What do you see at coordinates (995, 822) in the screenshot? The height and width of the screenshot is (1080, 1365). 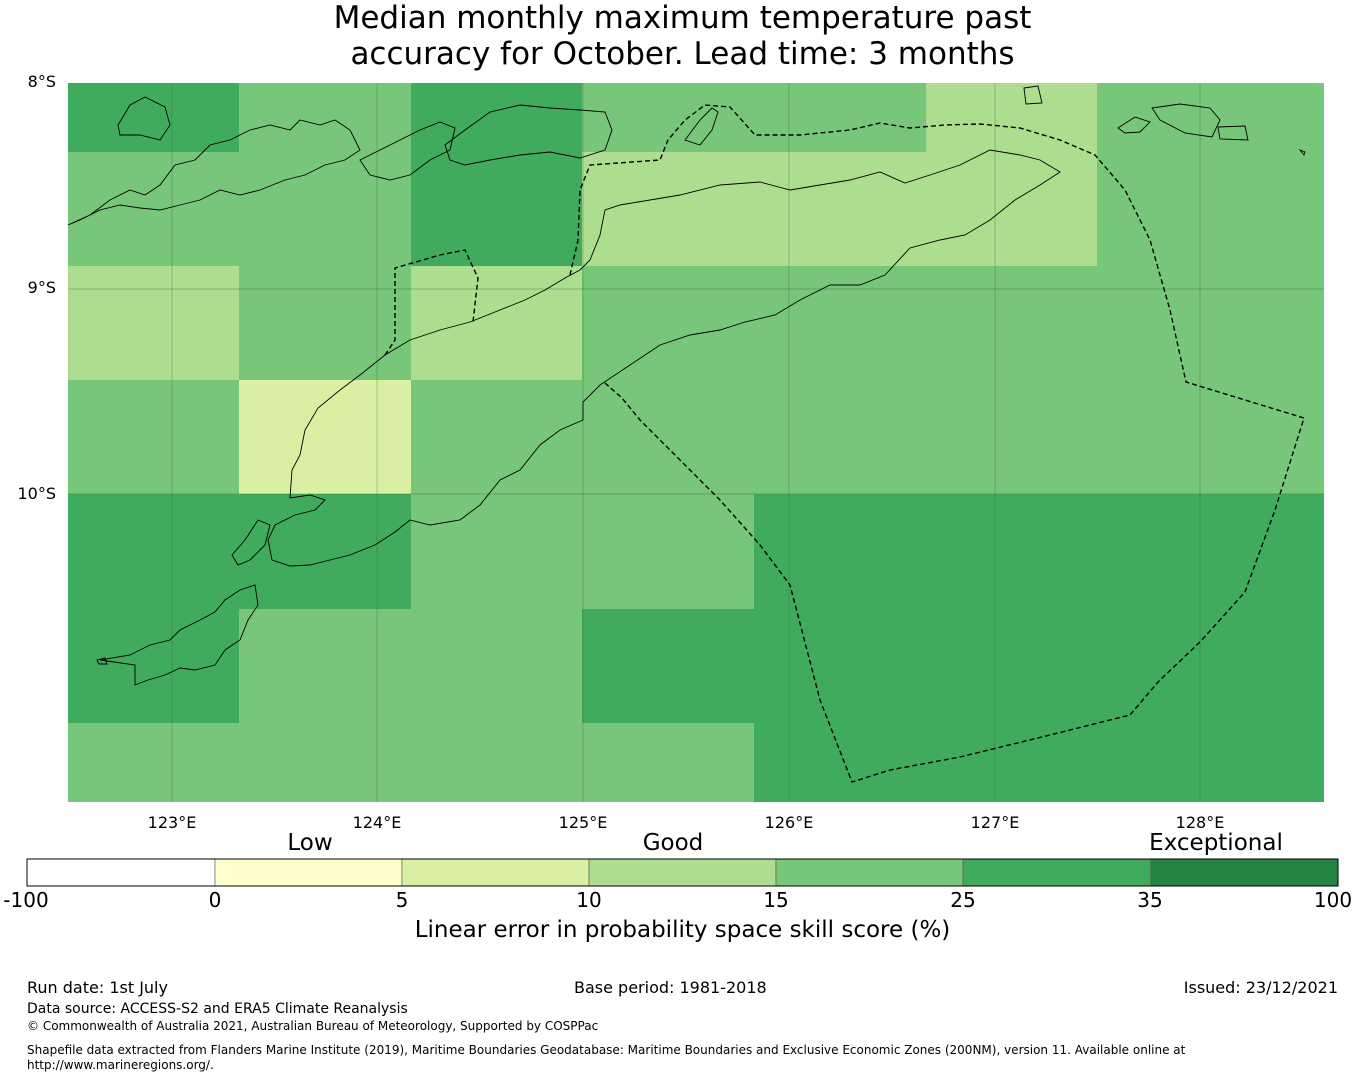 I see `lon-label-127e: 127°E` at bounding box center [995, 822].